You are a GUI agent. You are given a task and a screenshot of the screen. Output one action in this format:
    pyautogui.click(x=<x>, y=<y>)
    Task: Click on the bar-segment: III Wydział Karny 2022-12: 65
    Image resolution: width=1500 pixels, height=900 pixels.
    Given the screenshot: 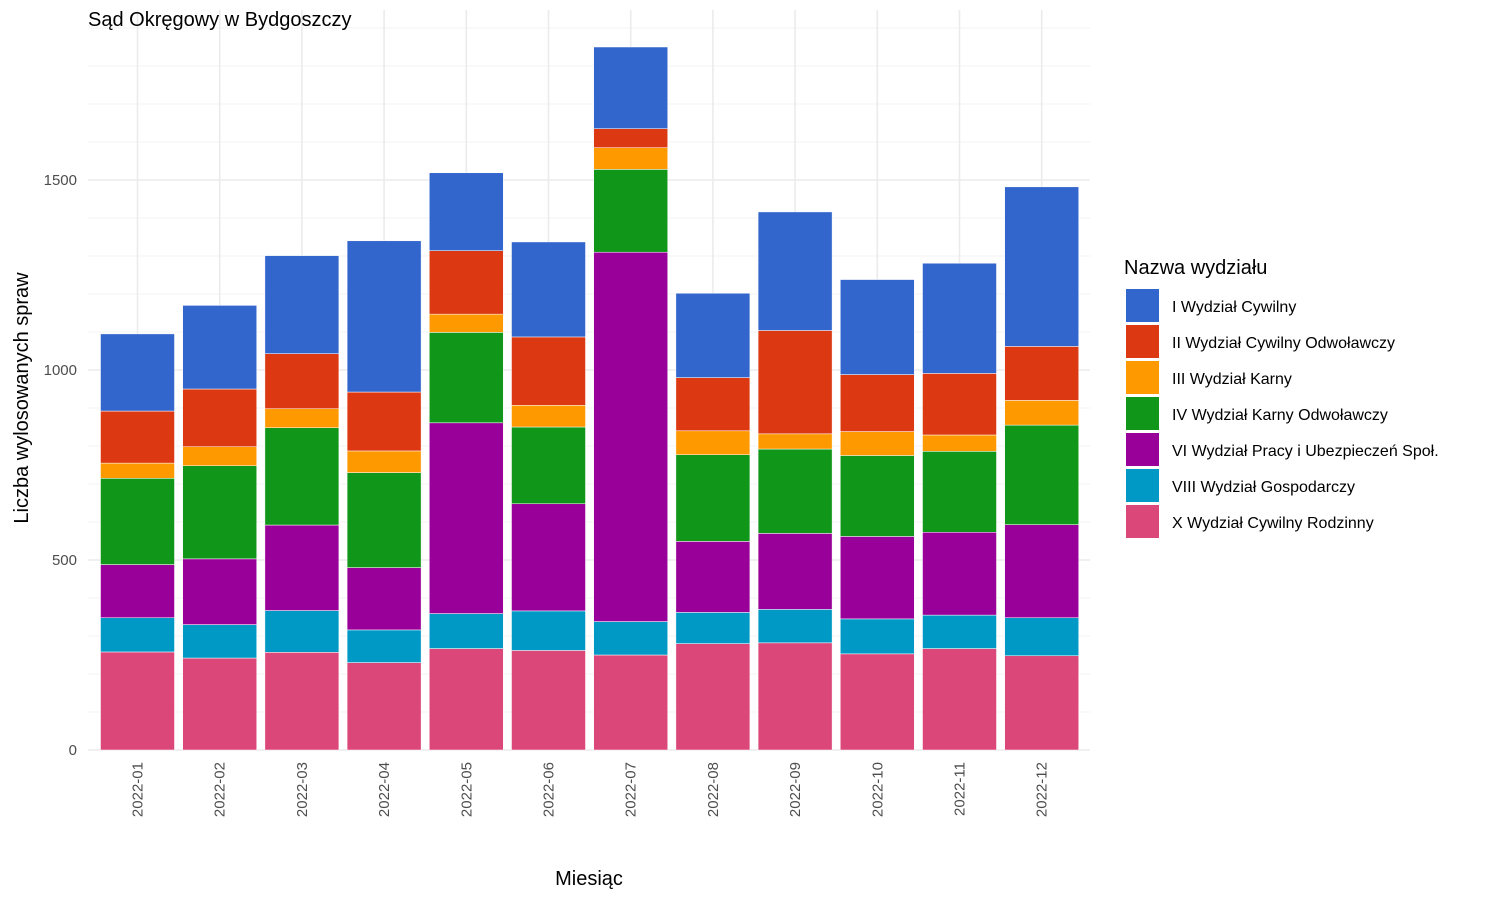 What is the action you would take?
    pyautogui.click(x=1041, y=413)
    